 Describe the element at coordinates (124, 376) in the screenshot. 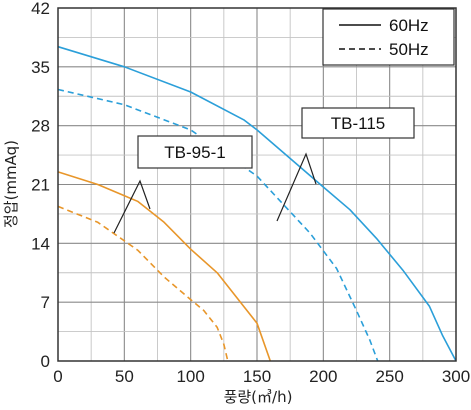

I see `x-tick-label: 50` at that location.